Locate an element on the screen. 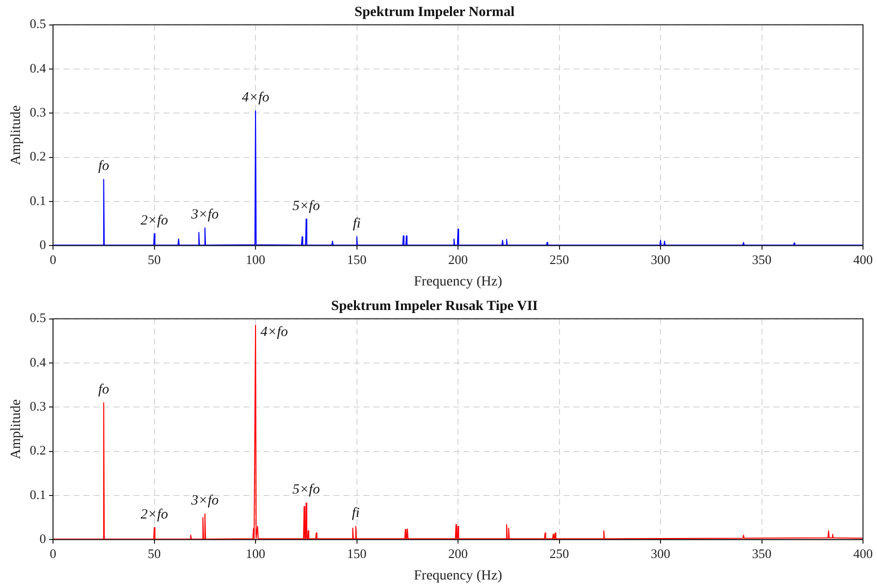 This screenshot has height=588, width=877. chart-title: Spektrum Impeler Normal is located at coordinates (434, 12).